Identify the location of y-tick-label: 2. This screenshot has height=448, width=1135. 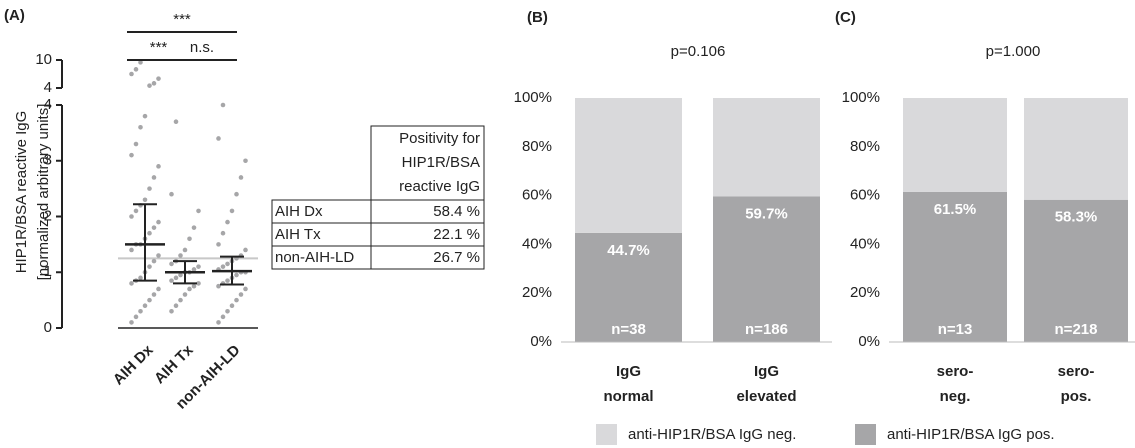
(48, 215).